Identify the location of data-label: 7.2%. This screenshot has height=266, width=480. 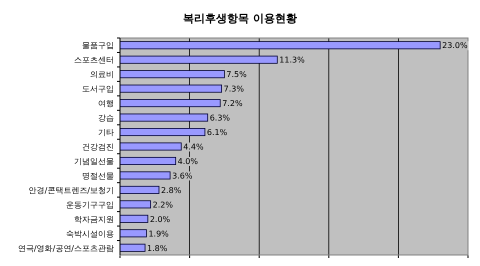
(232, 103).